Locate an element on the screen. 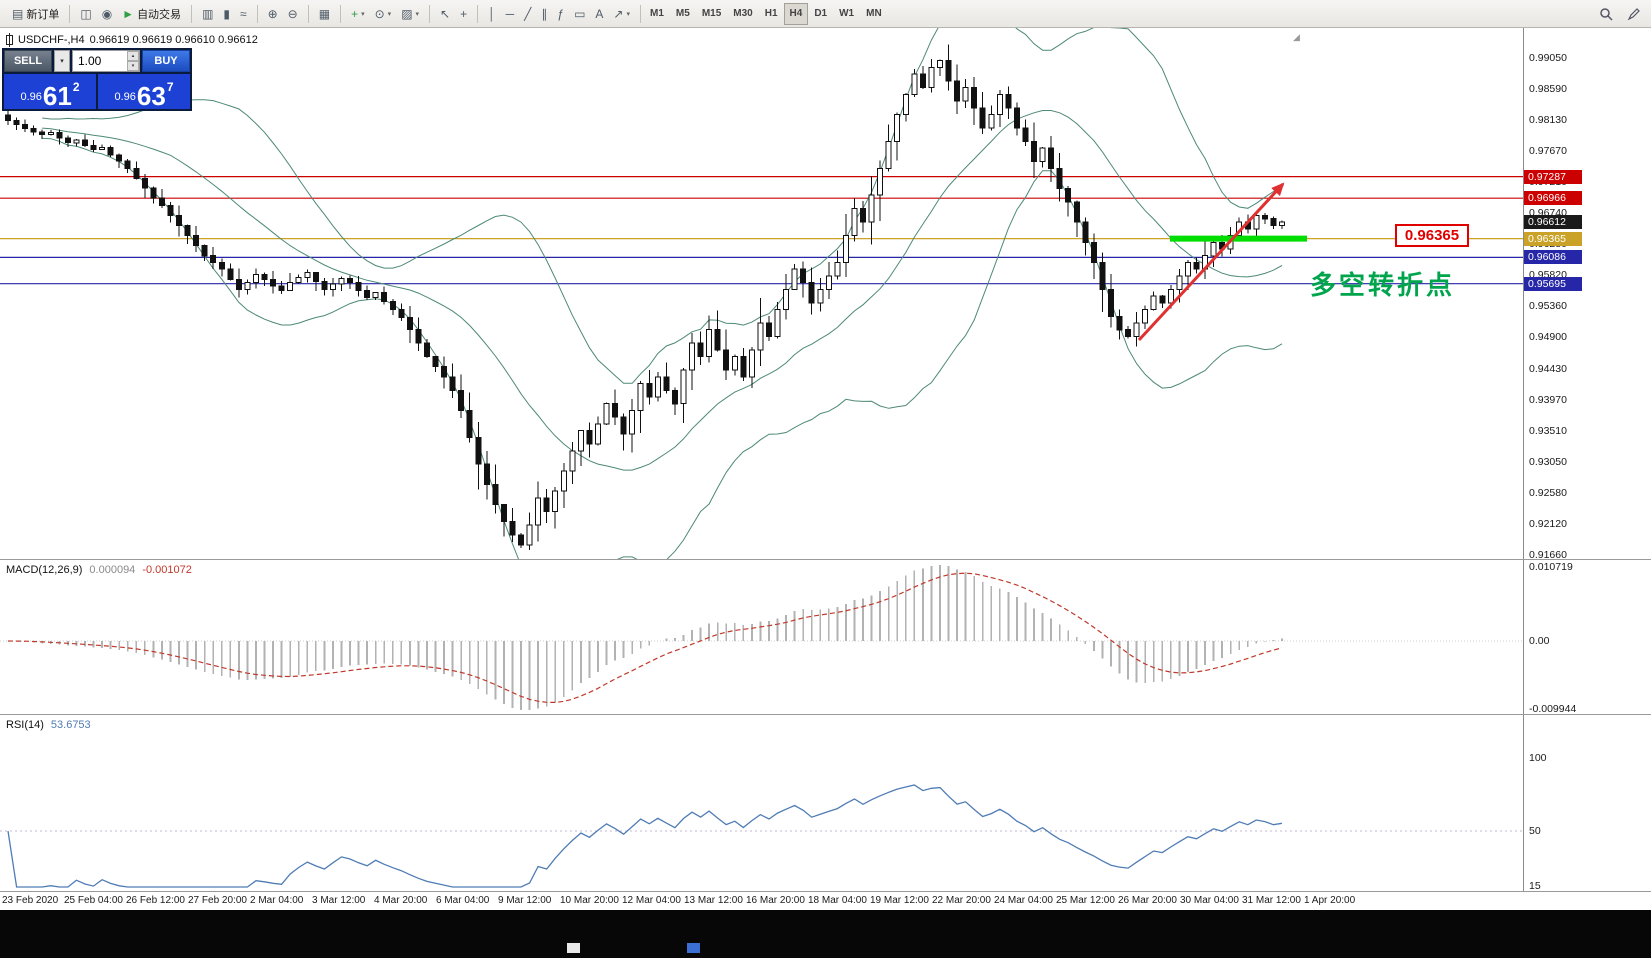 This screenshot has width=1651, height=958. price-tag-0.96612: 0.96612 is located at coordinates (1553, 221).